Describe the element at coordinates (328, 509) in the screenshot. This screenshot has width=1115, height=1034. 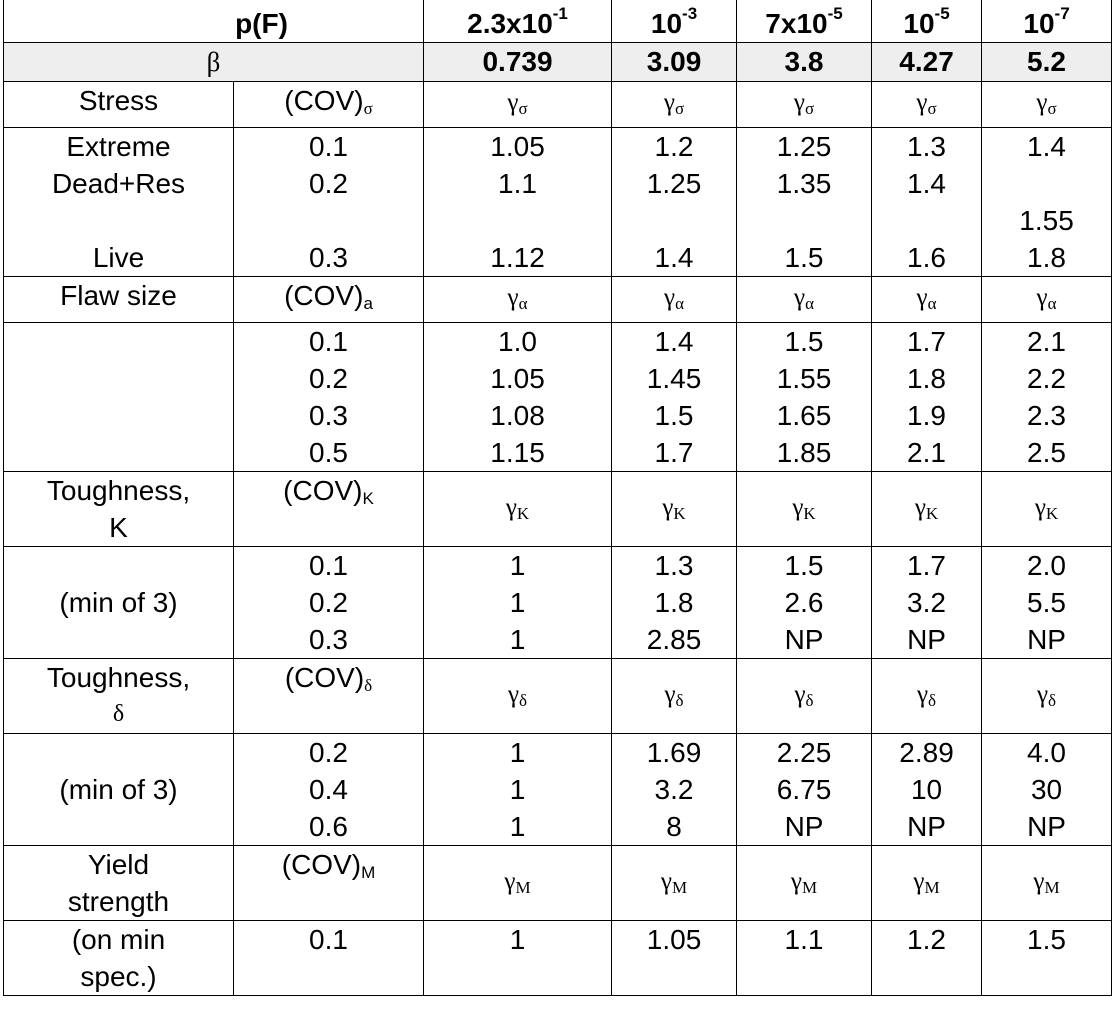
I see `toughness-k-cov-label: (COV)K` at that location.